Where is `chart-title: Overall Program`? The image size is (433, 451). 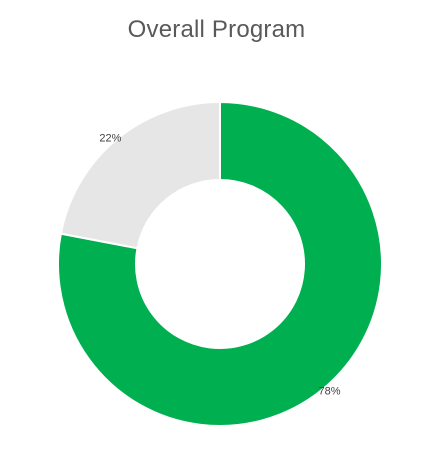
chart-title: Overall Program is located at coordinates (216, 29).